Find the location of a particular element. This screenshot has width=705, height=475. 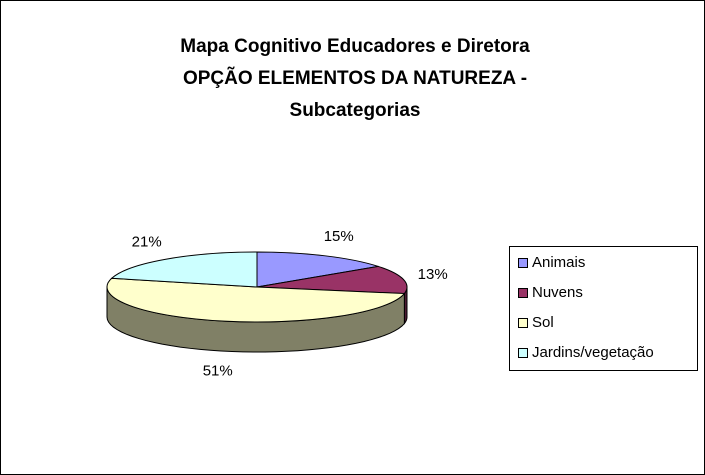

legend-label: Animais is located at coordinates (558, 262).